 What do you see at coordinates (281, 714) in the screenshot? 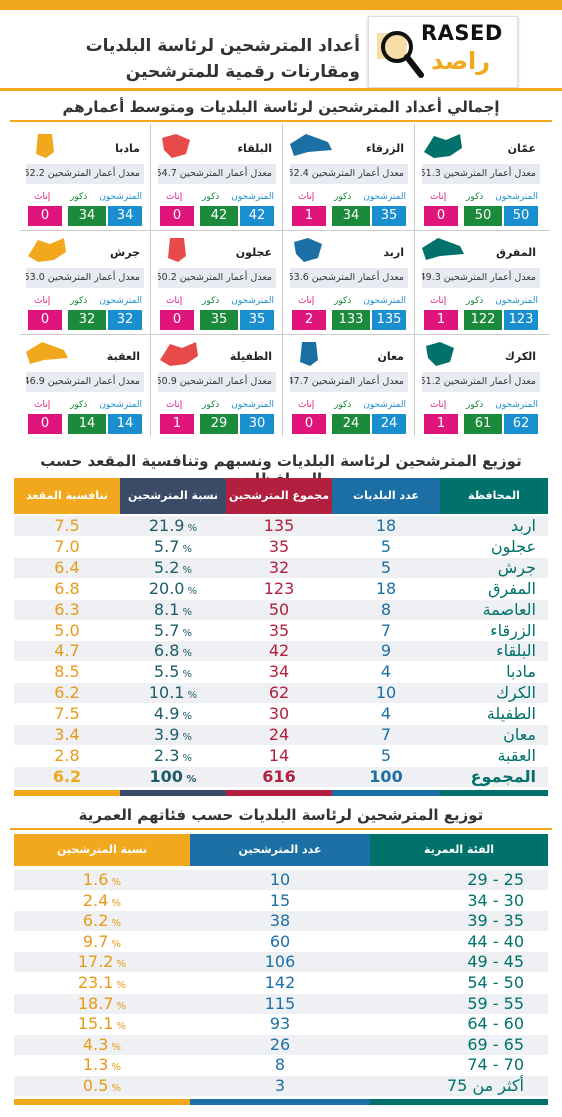
I see `table-row: 7.5 4.9 % 30 4 الطفيلة` at bounding box center [281, 714].